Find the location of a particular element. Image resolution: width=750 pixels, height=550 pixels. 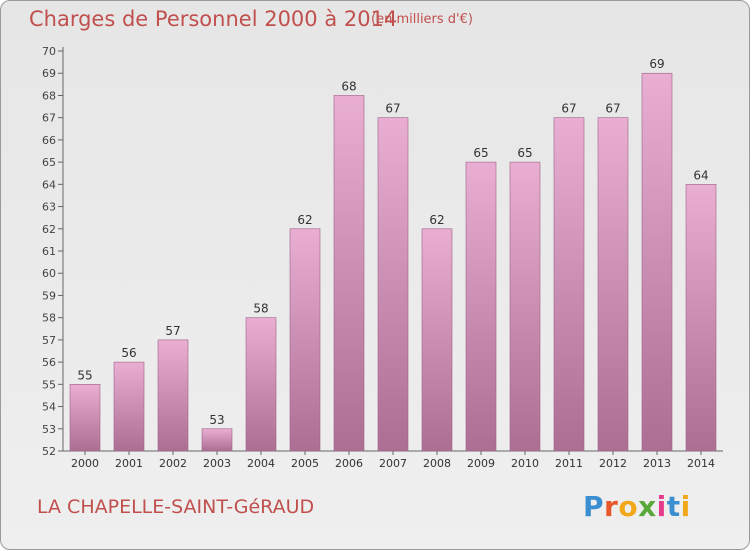

y-tick-label: 53 is located at coordinates (49, 429).